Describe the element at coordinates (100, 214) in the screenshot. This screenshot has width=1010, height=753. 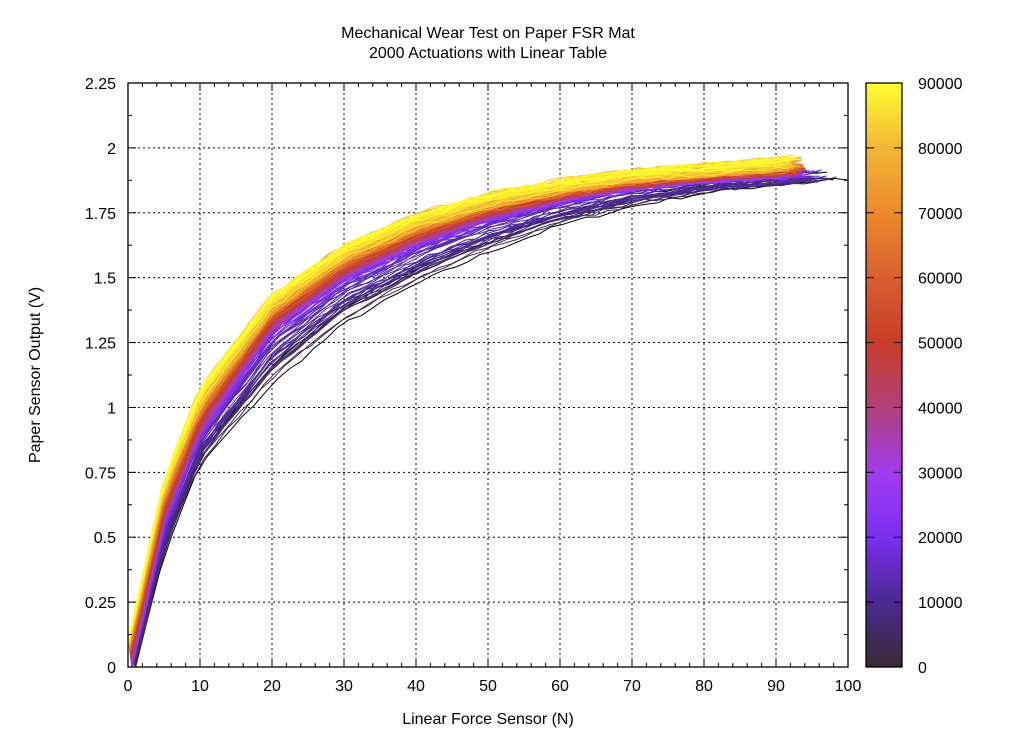
I see `y-tick-label: 1.75` at that location.